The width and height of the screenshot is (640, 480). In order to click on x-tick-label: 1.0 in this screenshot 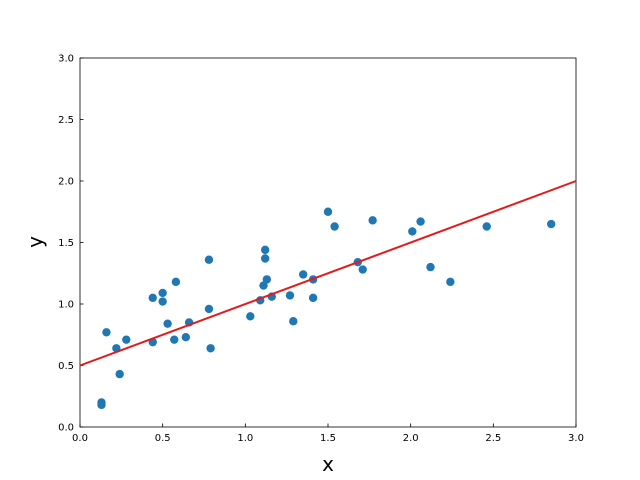, I will do `click(245, 438)`.